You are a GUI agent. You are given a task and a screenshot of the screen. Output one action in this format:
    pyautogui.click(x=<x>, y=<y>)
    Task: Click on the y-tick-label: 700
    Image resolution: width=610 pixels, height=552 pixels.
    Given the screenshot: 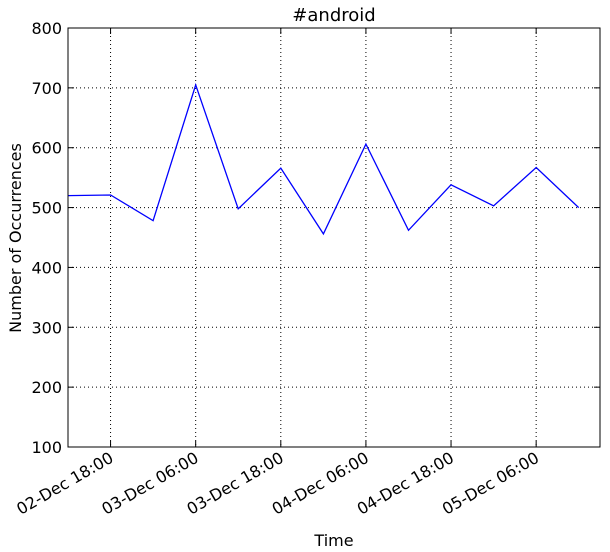 What is the action you would take?
    pyautogui.click(x=46, y=88)
    